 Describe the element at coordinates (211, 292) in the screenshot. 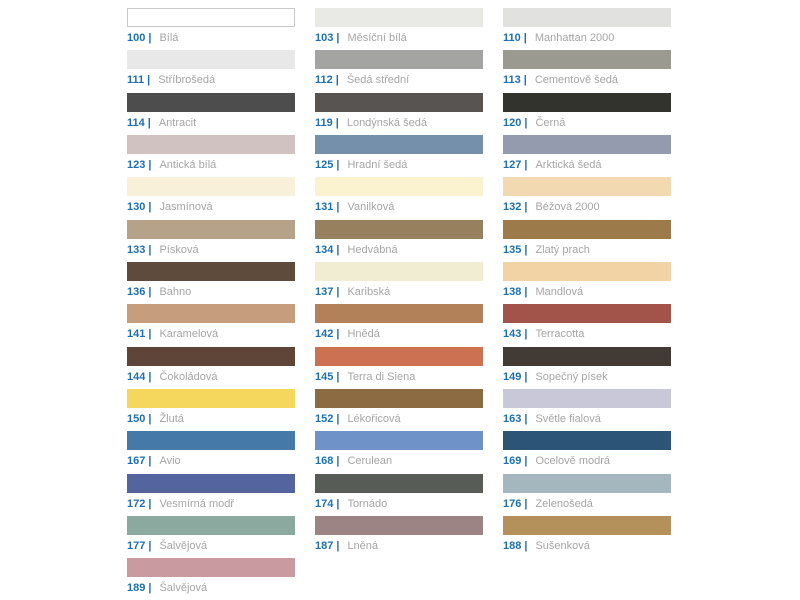

I see `swatch-label: 136 | Bahno` at that location.